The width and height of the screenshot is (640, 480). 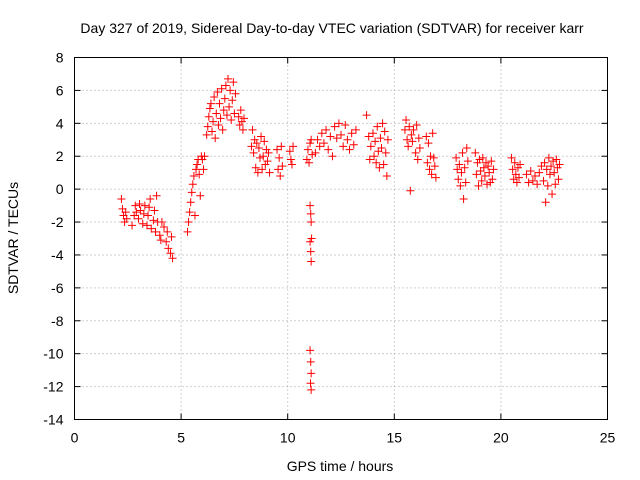 I want to click on y-tick-label: -14, so click(x=53, y=420).